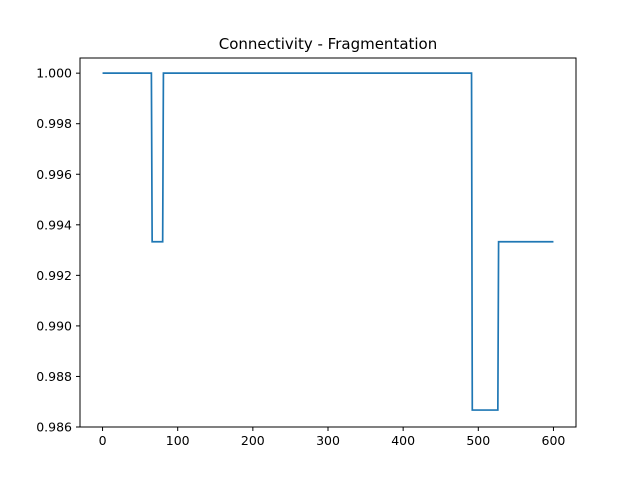  Describe the element at coordinates (54, 275) in the screenshot. I see `y-tick-label: 0.992` at that location.